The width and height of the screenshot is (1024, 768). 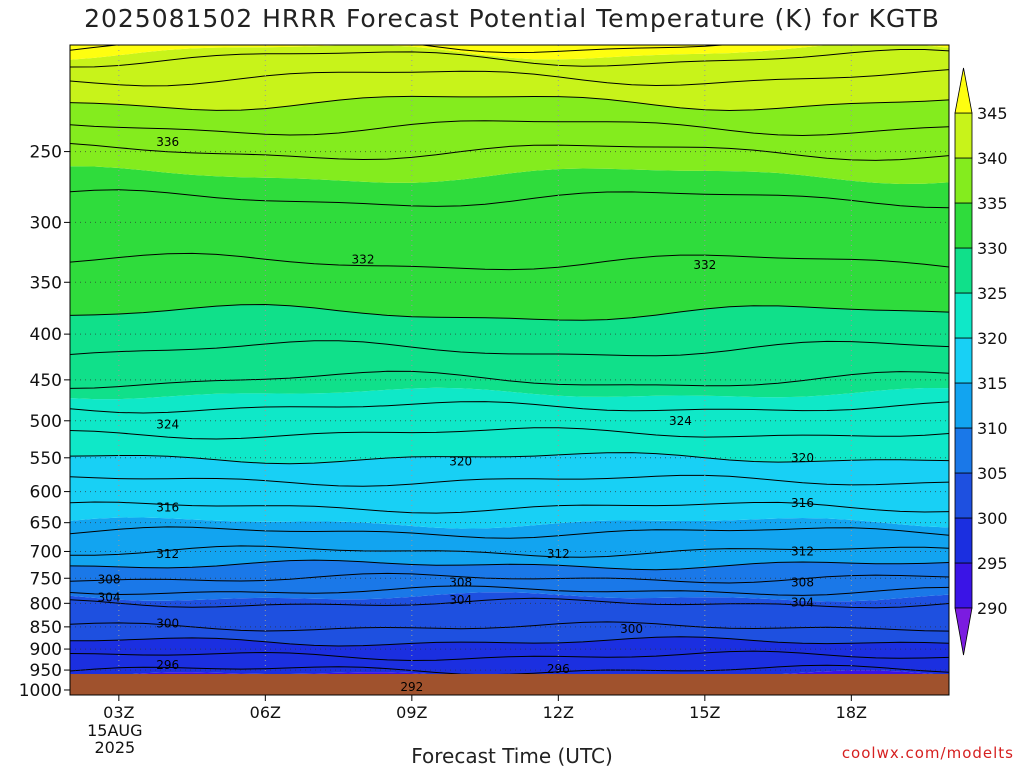 I want to click on y-tick-label: 700, so click(x=46, y=552).